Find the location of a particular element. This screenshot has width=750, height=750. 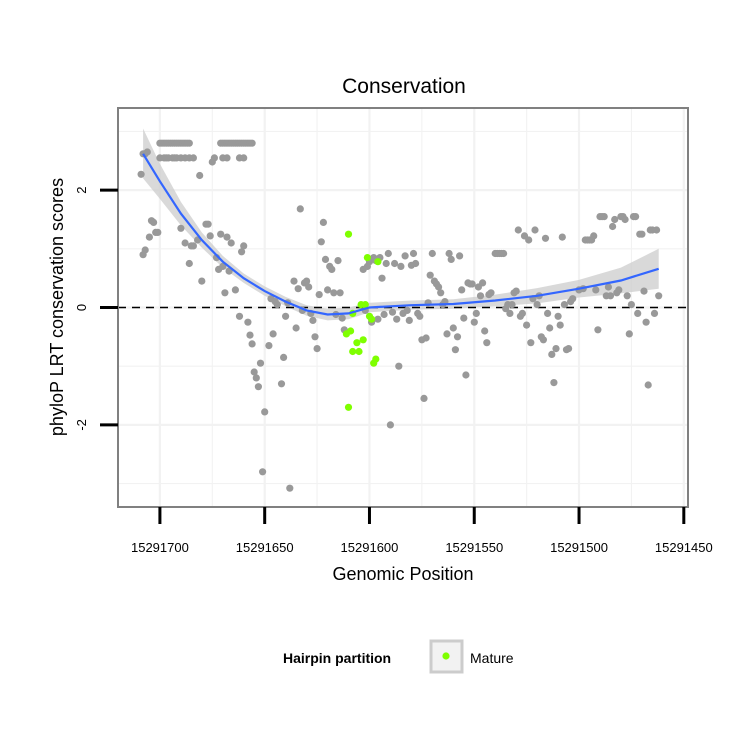

y-tick-label: 0 is located at coordinates (81, 307).